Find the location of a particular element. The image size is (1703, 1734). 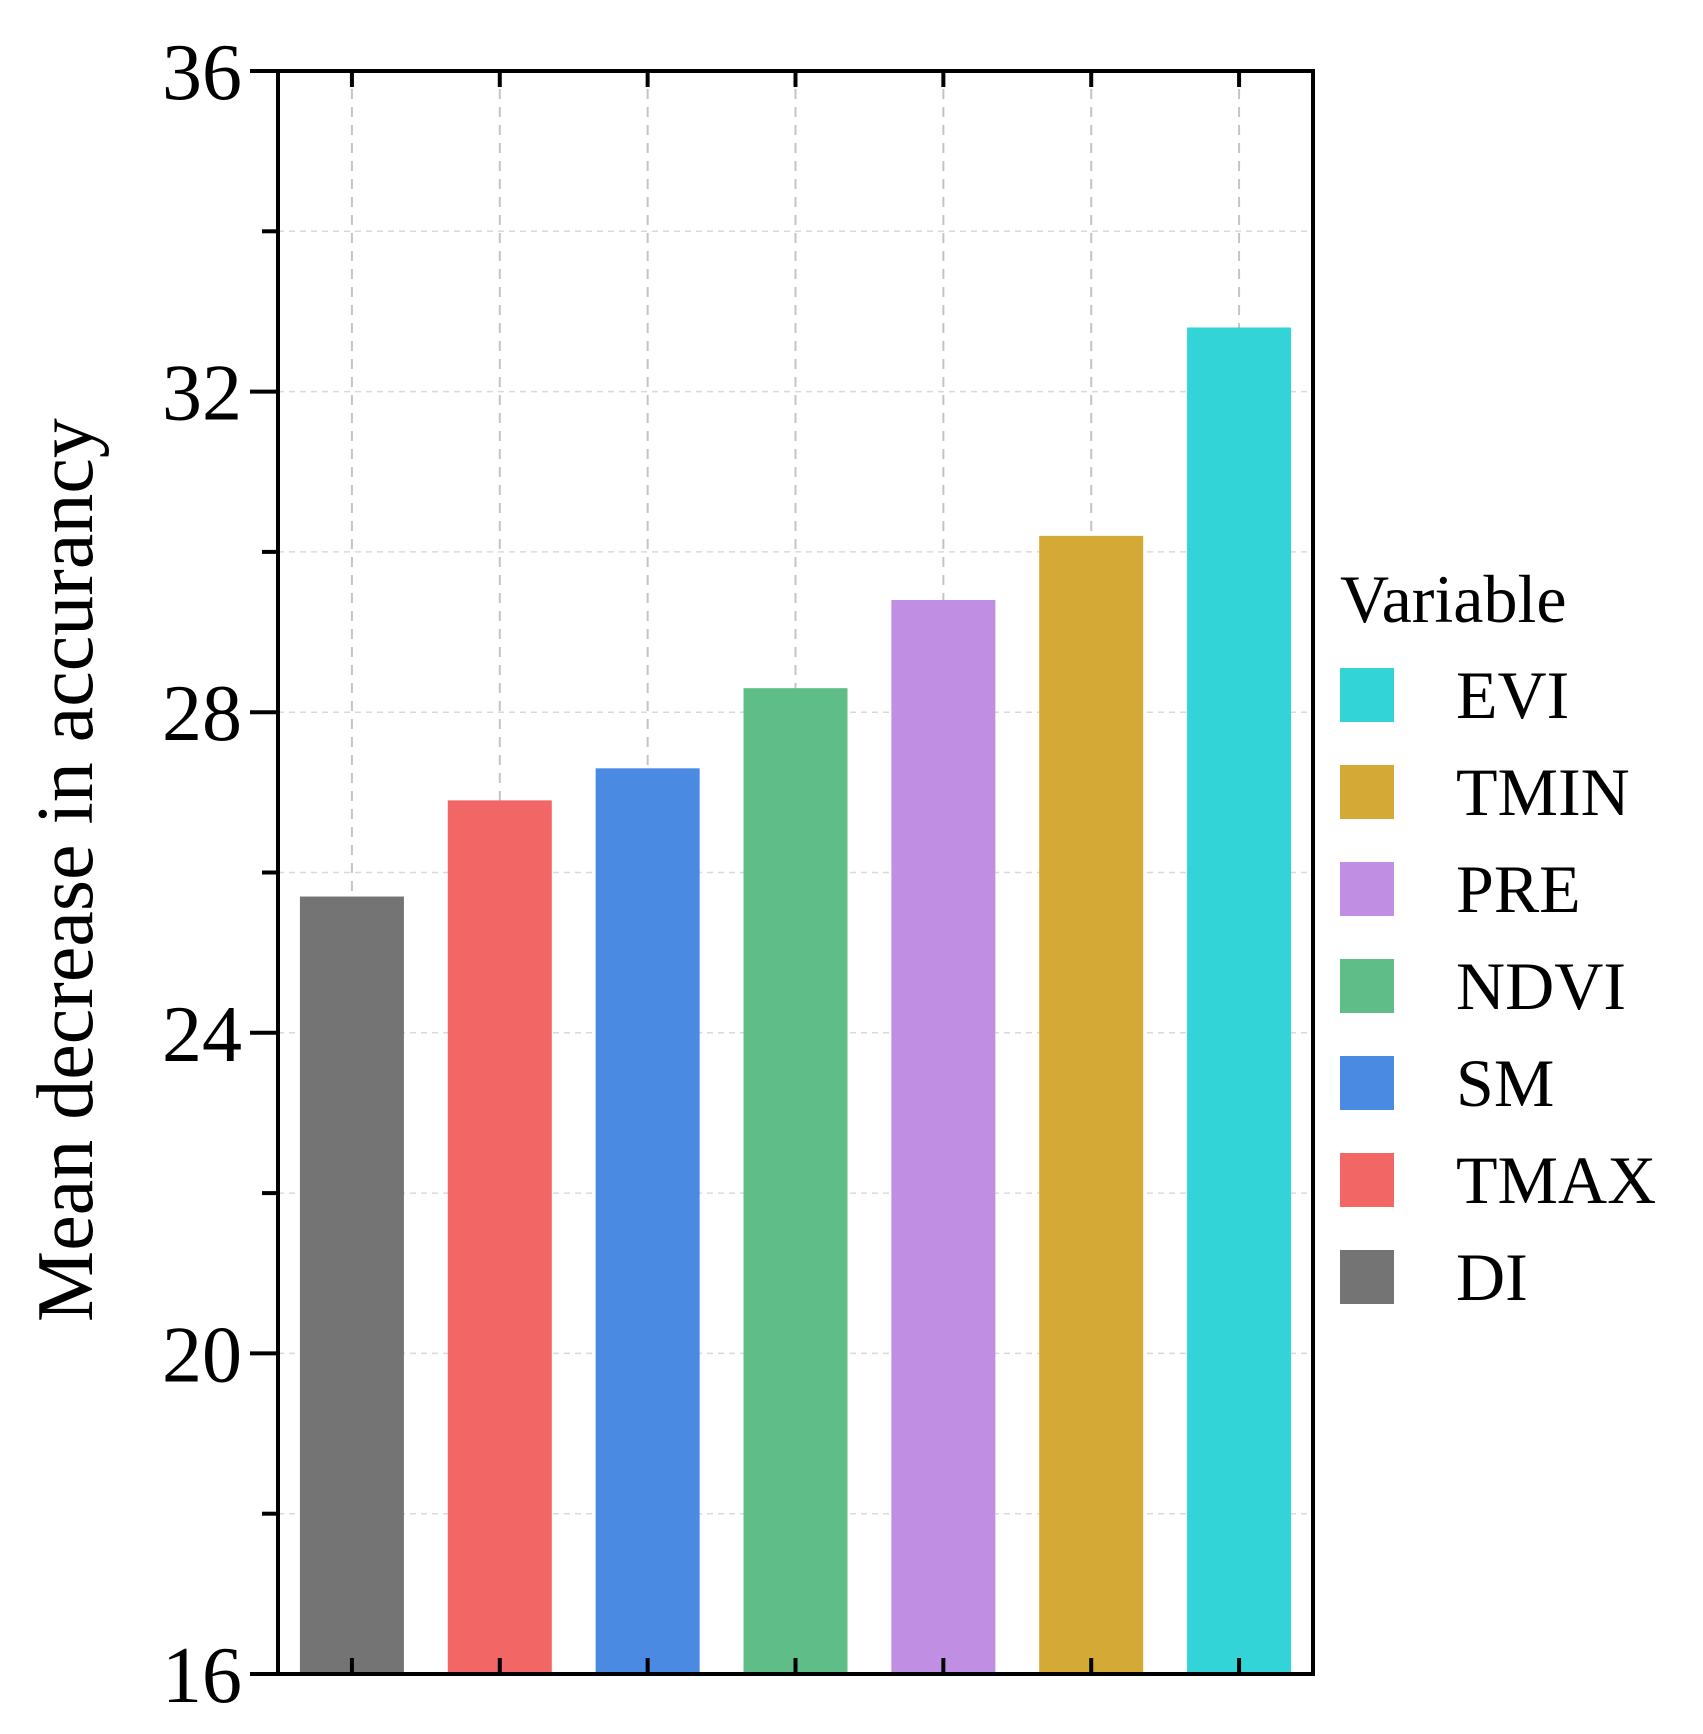

legend-label-evi: EVI is located at coordinates (1512, 695).